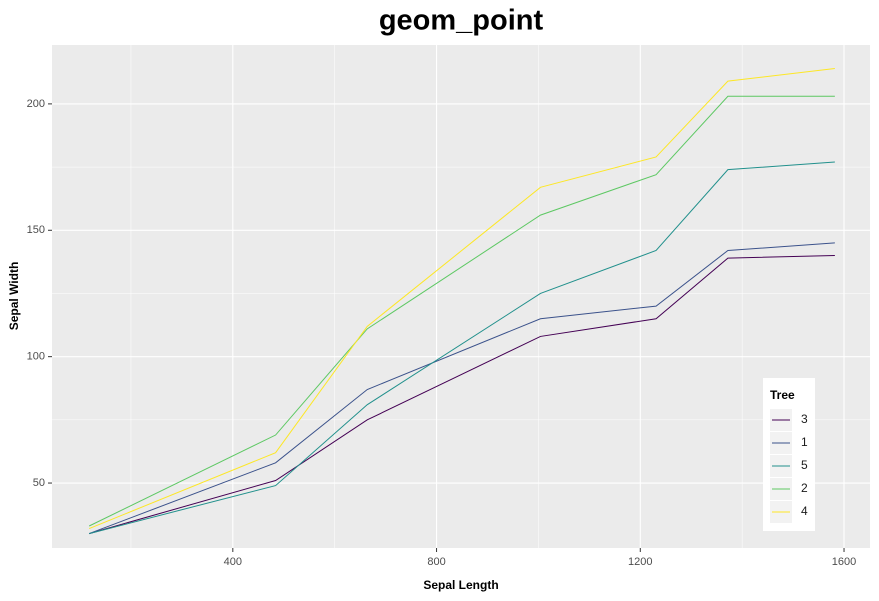 Image resolution: width=879 pixels, height=601 pixels. Describe the element at coordinates (844, 562) in the screenshot. I see `x-tick-label: 1600` at that location.